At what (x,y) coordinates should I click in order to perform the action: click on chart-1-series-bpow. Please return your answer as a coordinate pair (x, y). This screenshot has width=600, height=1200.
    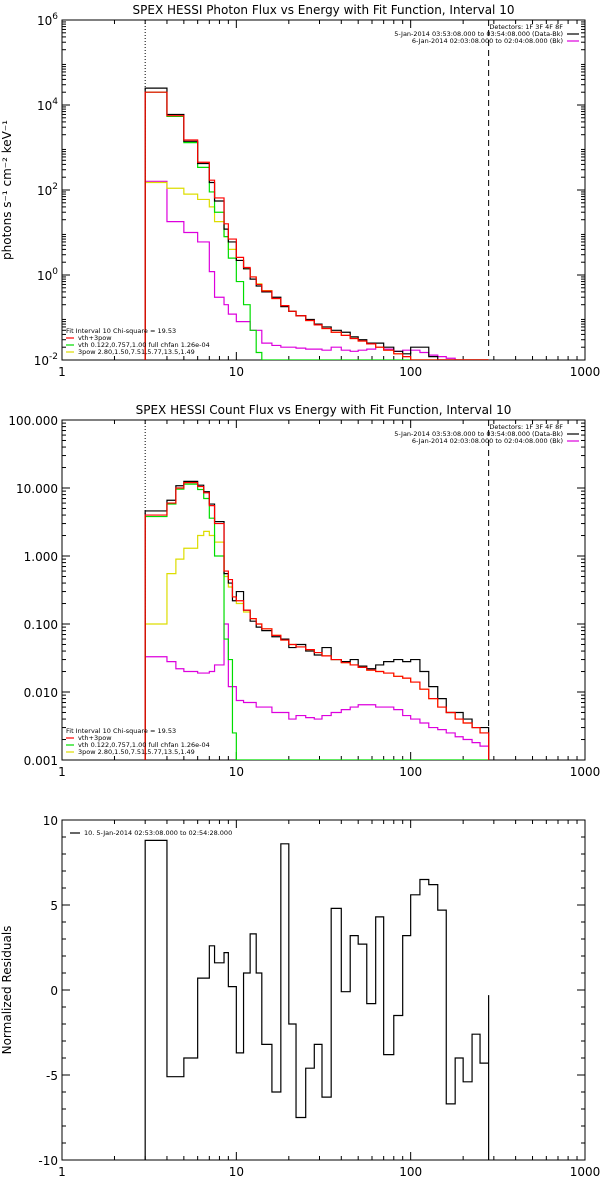
    Looking at the image, I should click on (316, 270).